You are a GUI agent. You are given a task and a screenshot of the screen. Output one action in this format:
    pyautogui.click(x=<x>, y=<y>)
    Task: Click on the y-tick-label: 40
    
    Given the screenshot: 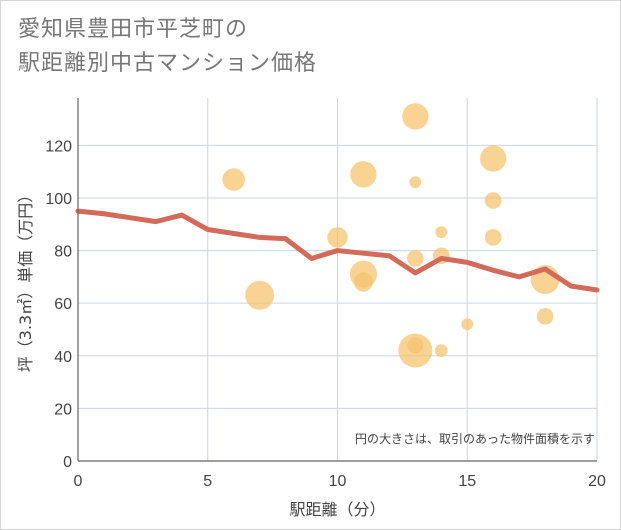 What is the action you would take?
    pyautogui.click(x=63, y=357)
    